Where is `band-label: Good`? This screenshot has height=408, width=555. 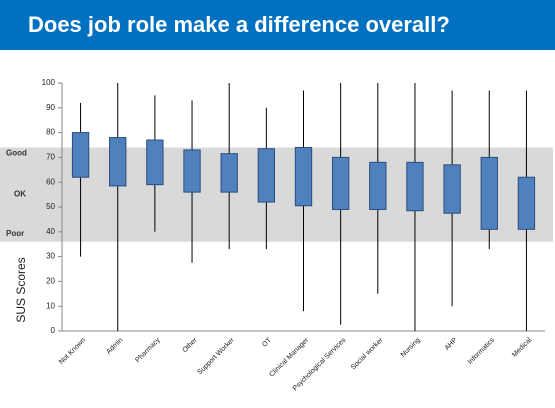
band-label: Good is located at coordinates (16, 153).